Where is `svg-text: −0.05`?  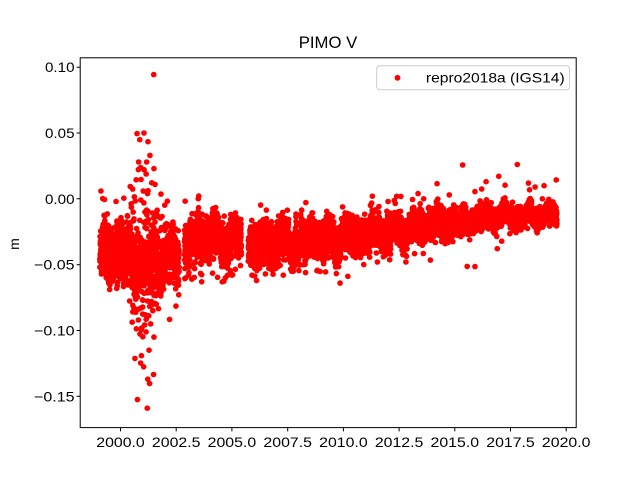 svg-text: −0.05 is located at coordinates (54, 265).